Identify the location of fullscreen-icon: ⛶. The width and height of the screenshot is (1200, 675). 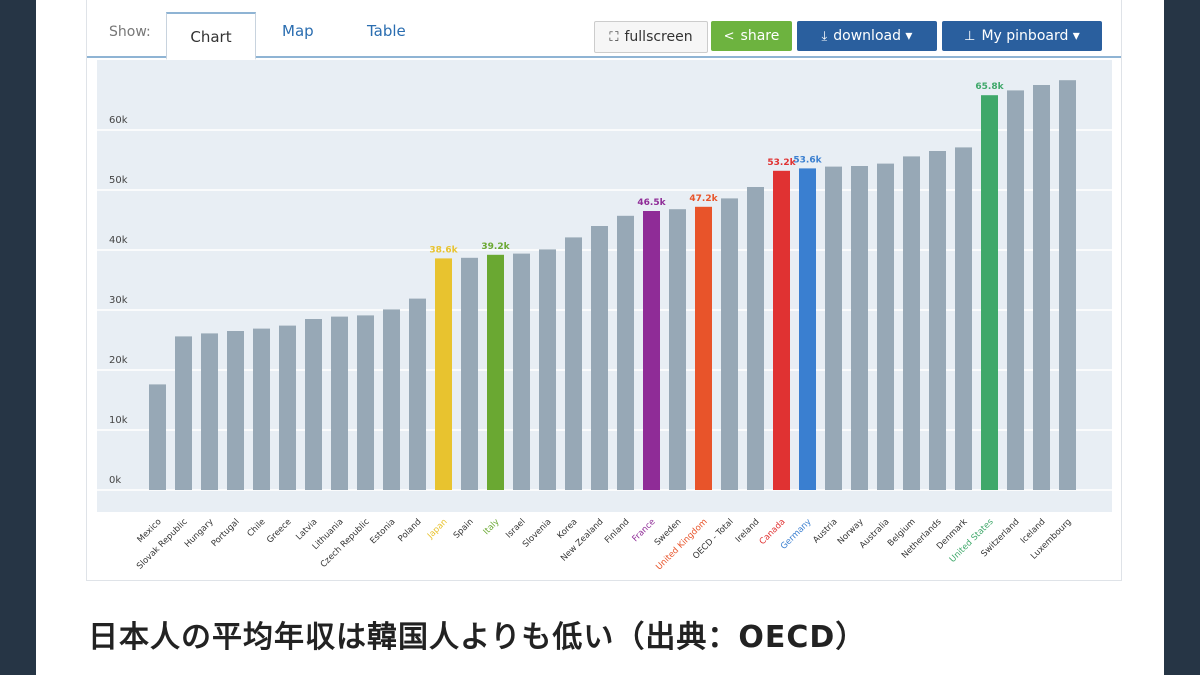
(614, 37).